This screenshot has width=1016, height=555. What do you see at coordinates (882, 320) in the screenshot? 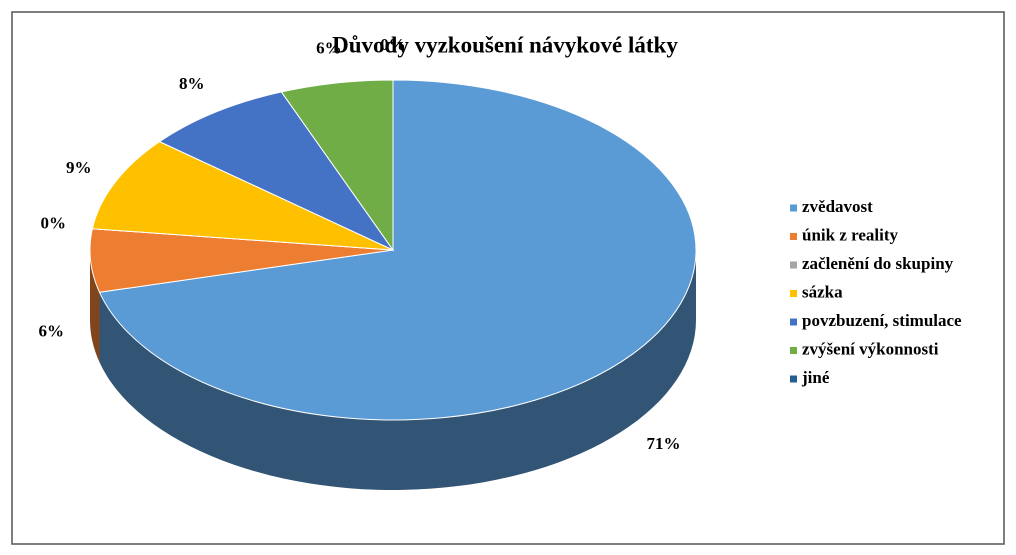
I see `legend-label: povzbuzení, stimulace` at bounding box center [882, 320].